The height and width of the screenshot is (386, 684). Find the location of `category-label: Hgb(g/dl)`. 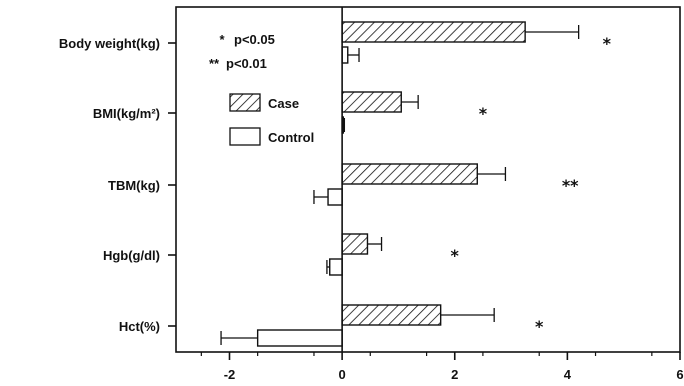

category-label: Hgb(g/dl) is located at coordinates (131, 255).